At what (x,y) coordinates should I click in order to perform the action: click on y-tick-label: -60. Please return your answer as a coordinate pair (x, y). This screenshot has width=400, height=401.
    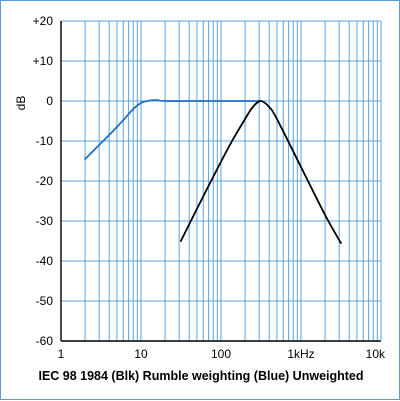
    Looking at the image, I should click on (45, 341).